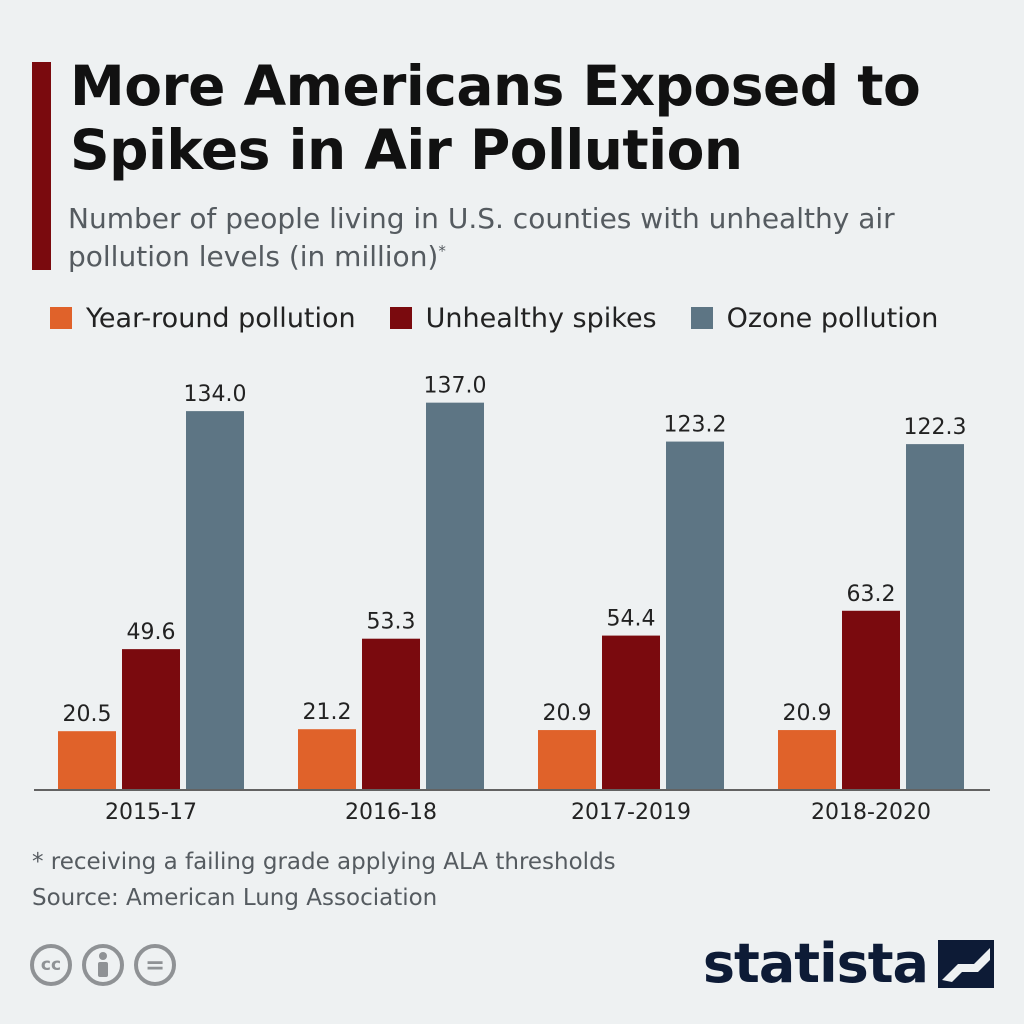 This screenshot has width=1024, height=1024. Describe the element at coordinates (966, 963) in the screenshot. I see `statista-logo-mark-icon` at that location.